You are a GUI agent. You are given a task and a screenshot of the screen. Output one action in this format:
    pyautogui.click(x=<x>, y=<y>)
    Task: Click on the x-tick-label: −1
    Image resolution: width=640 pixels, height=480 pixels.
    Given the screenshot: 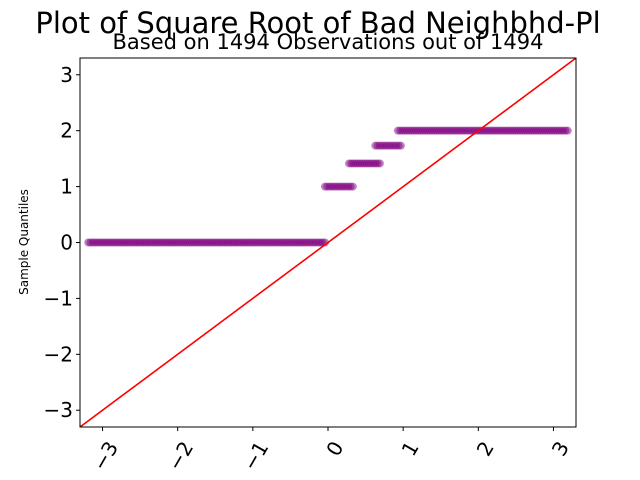 What is the action you would take?
    pyautogui.click(x=256, y=456)
    